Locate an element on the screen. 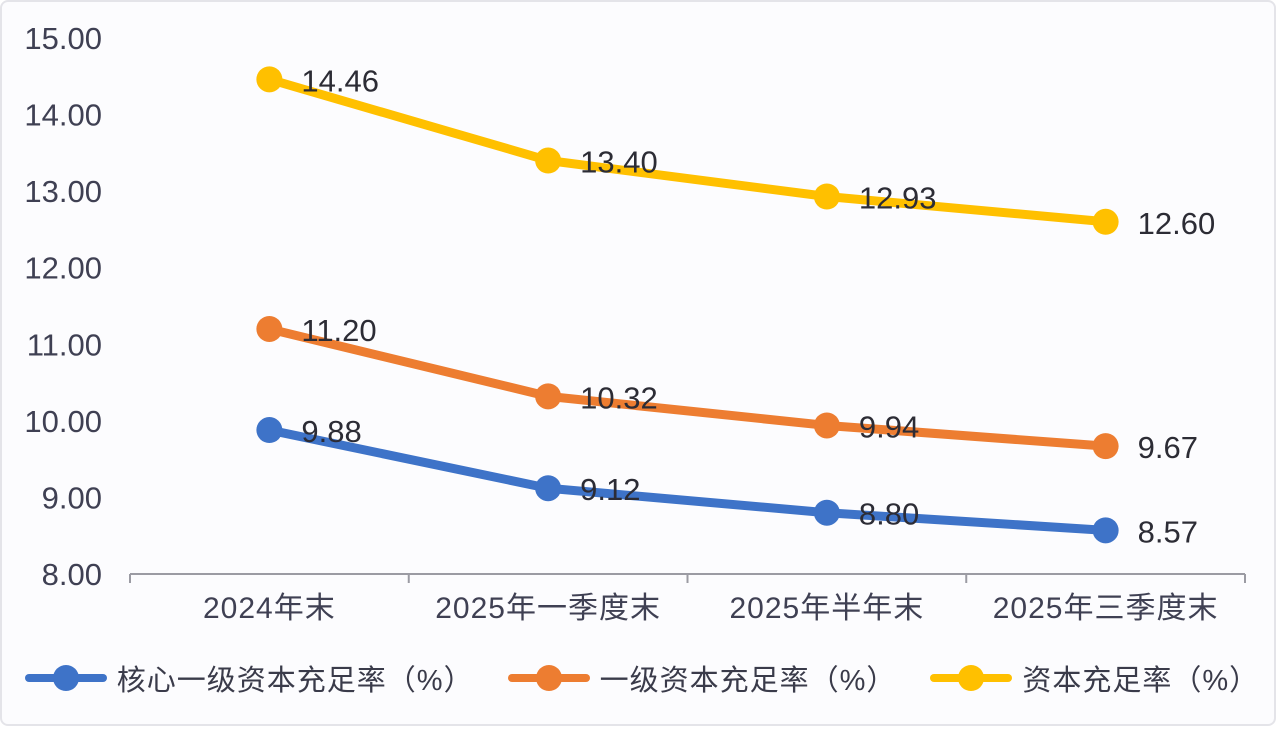 The width and height of the screenshot is (1280, 730). legend-label-core-tier1: 核心一级资本充足率（%） is located at coordinates (295, 681).